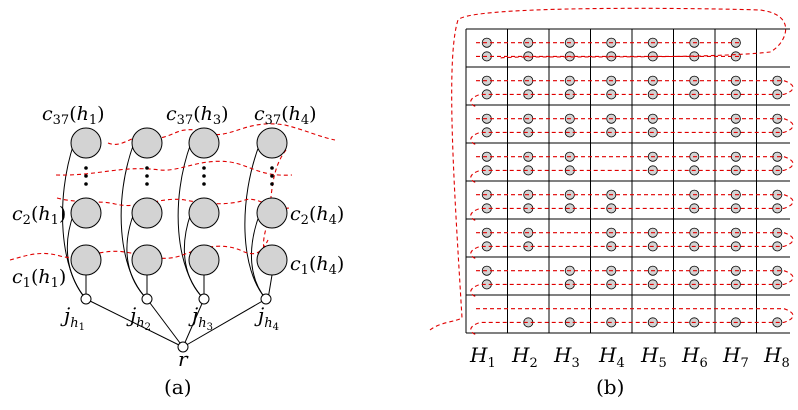  What do you see at coordinates (317, 215) in the screenshot?
I see `label-c2-h4: c2(h4)` at bounding box center [317, 215].